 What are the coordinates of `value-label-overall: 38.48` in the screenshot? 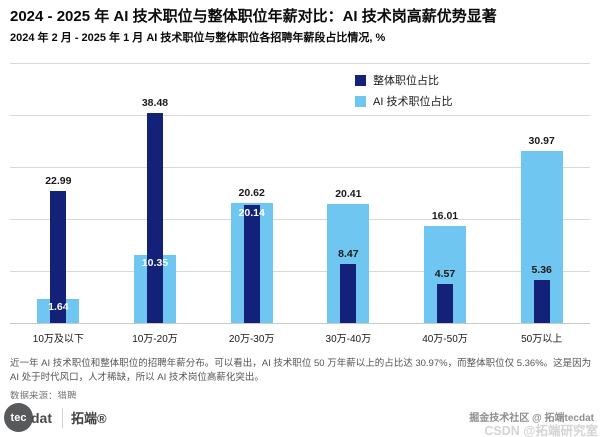 It's located at (155, 102).